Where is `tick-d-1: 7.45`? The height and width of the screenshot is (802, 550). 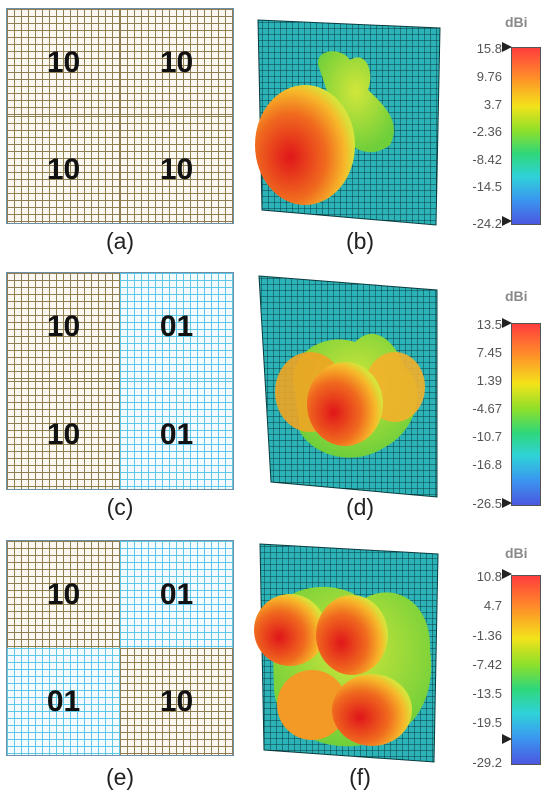 tick-d-1: 7.45 is located at coordinates (489, 352).